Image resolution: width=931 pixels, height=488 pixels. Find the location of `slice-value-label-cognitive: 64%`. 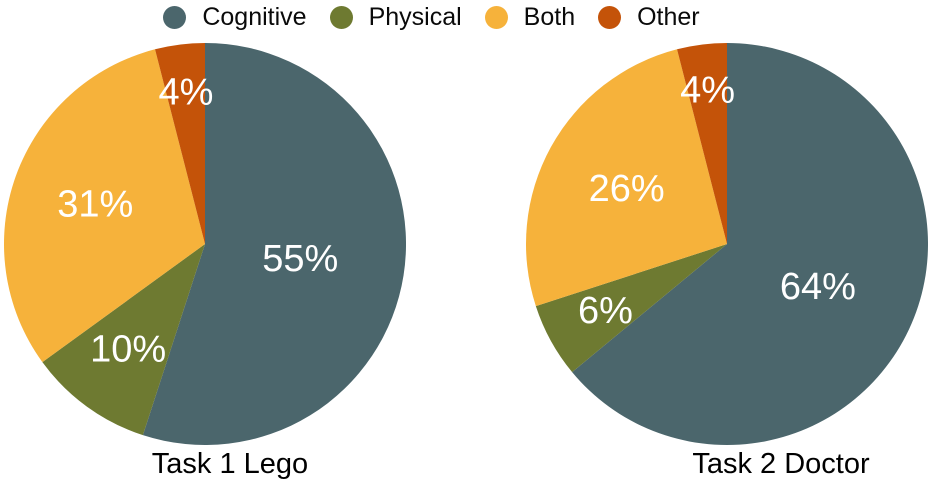

slice-value-label-cognitive: 64% is located at coordinates (818, 287).